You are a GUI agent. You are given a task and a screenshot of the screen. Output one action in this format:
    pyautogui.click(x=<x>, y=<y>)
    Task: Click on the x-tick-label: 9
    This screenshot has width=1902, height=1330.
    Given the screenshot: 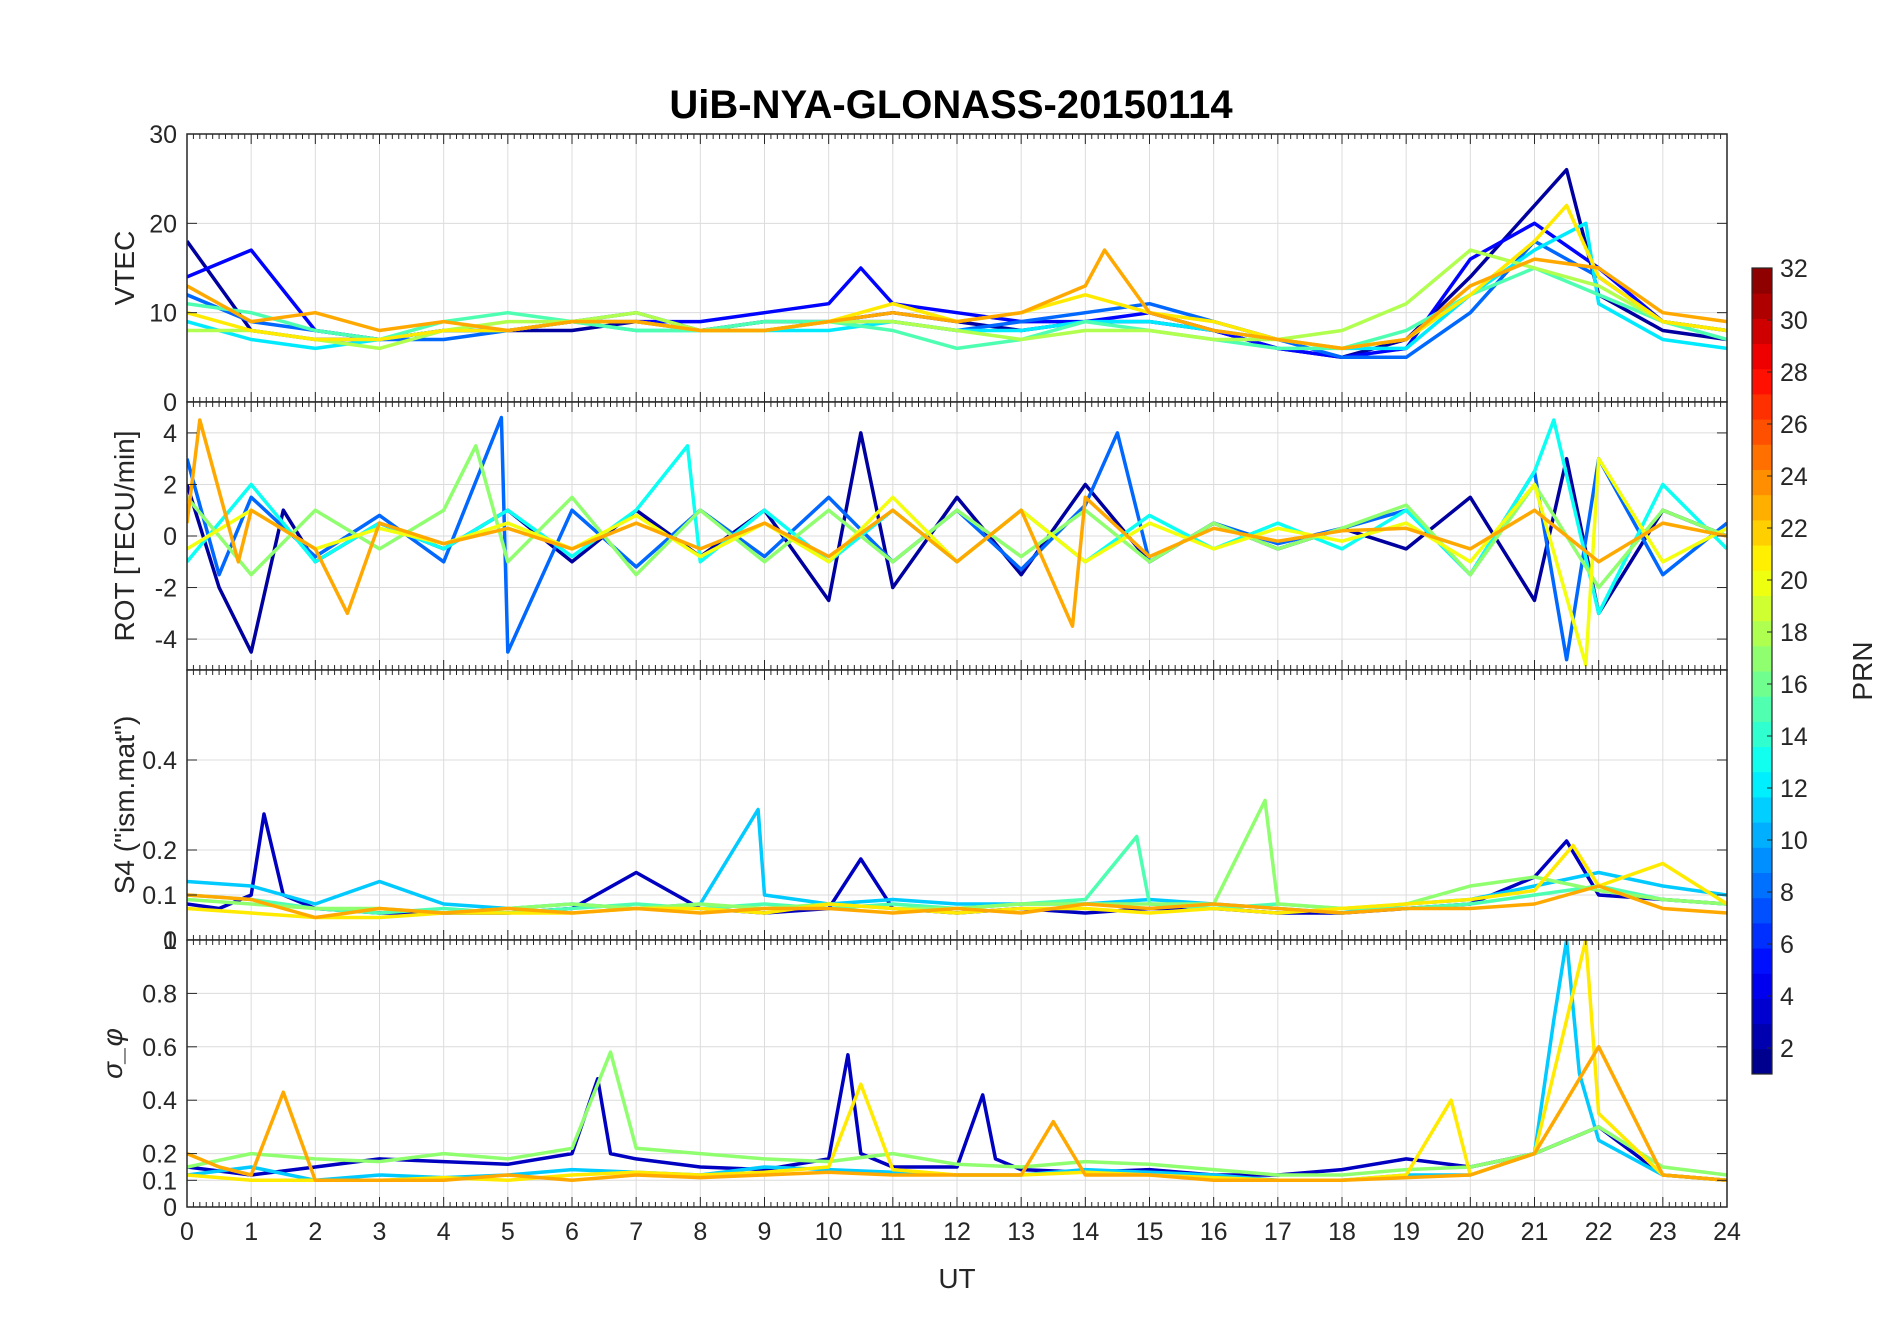 What is the action you would take?
    pyautogui.click(x=765, y=1232)
    